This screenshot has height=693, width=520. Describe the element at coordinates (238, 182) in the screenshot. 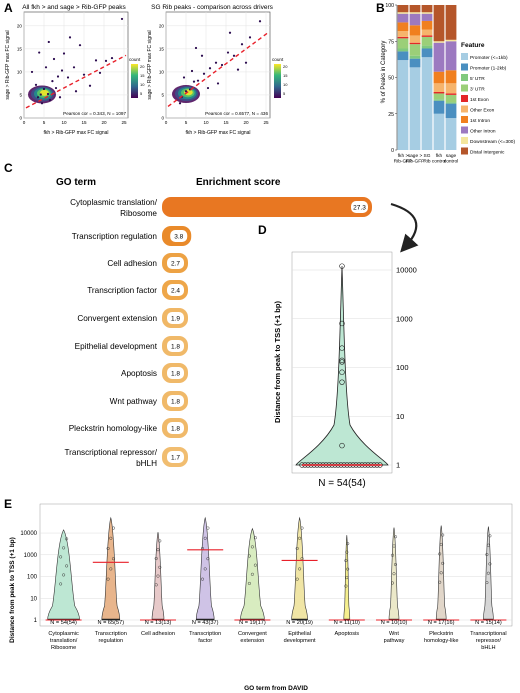

I see `c-header-enrichment: Enrichment score` at that location.